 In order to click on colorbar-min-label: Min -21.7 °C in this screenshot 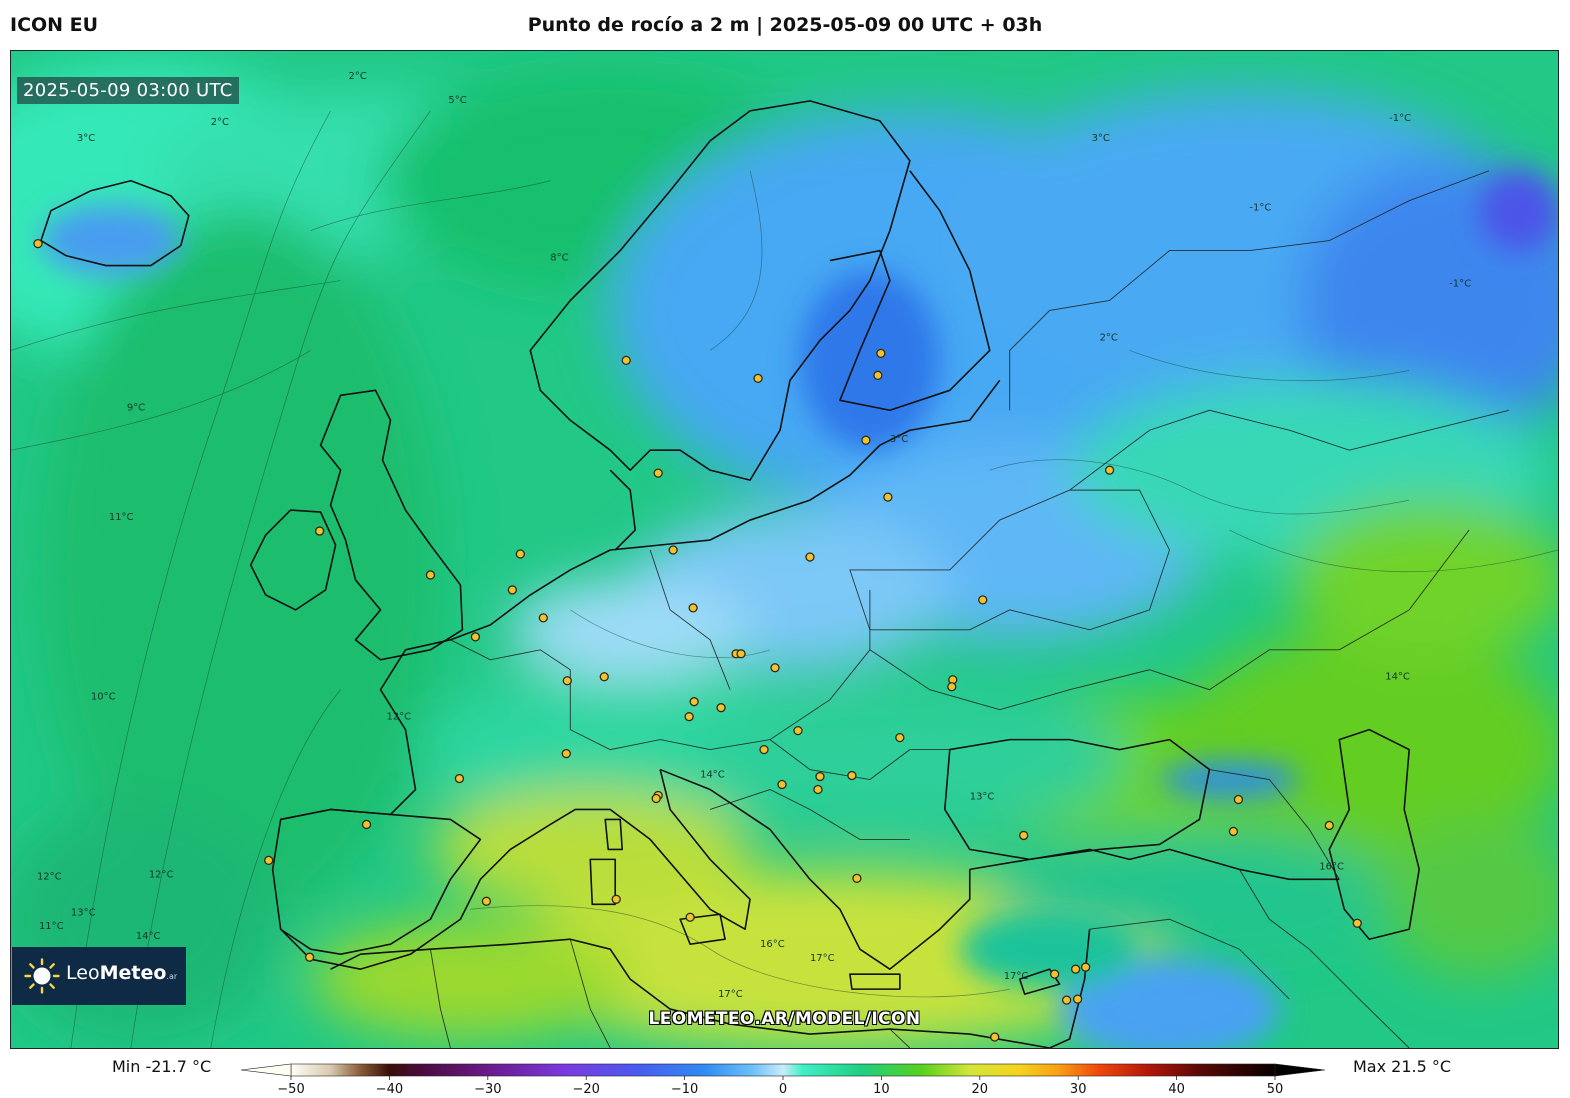, I will do `click(162, 1066)`.